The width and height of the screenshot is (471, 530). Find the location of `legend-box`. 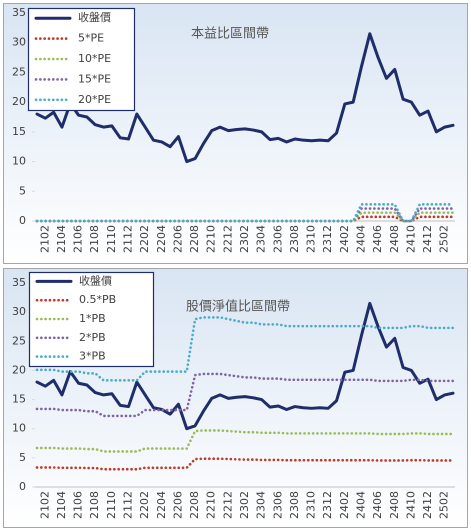

legend-box is located at coordinates (81, 59).